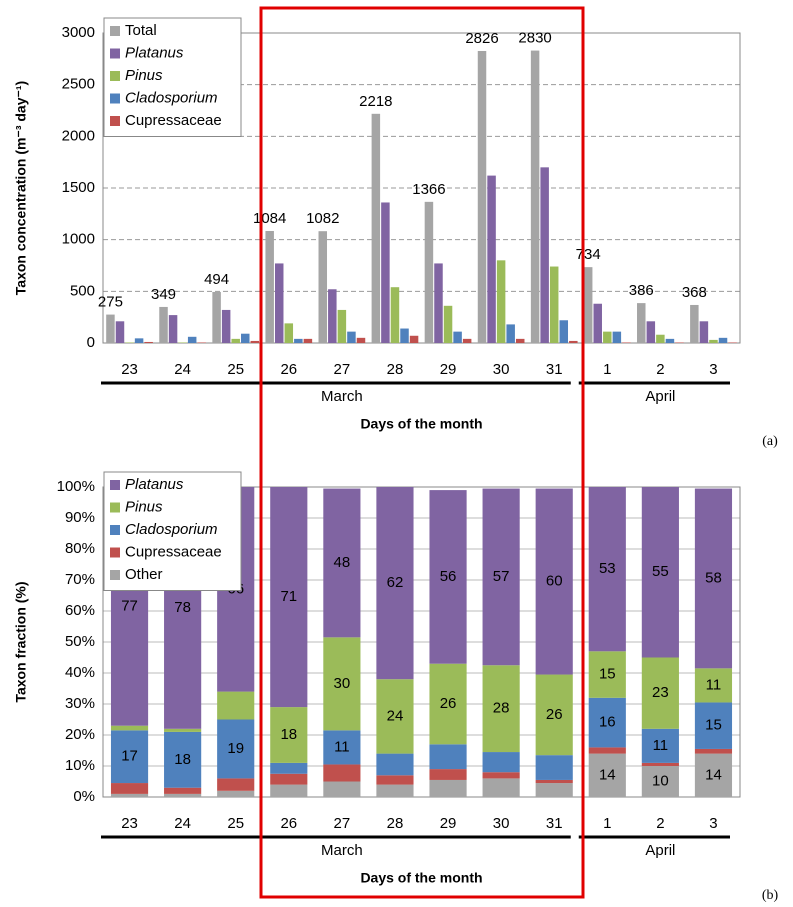 The image size is (793, 907). I want to click on data-label: 30, so click(342, 683).